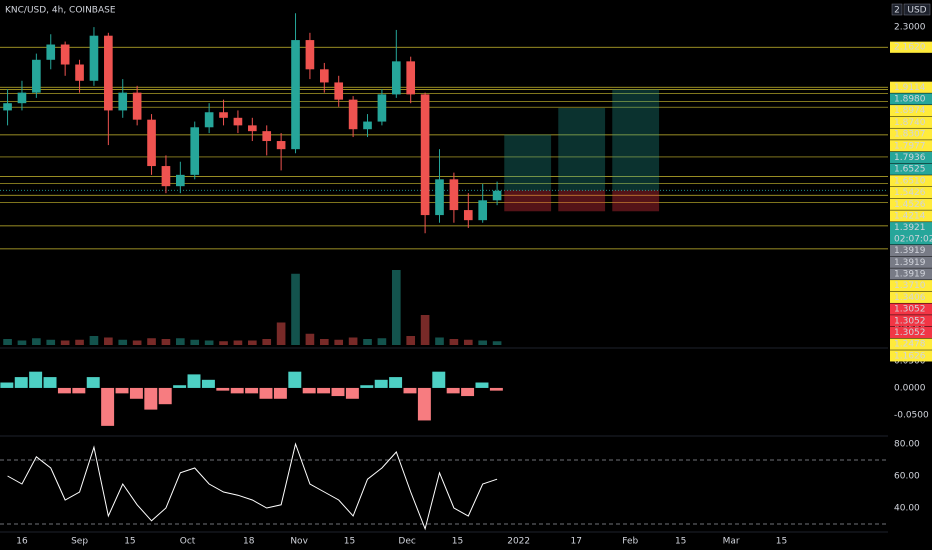 The width and height of the screenshot is (932, 550). What do you see at coordinates (910, 388) in the screenshot?
I see `y-tick-label: 0.0000` at bounding box center [910, 388].